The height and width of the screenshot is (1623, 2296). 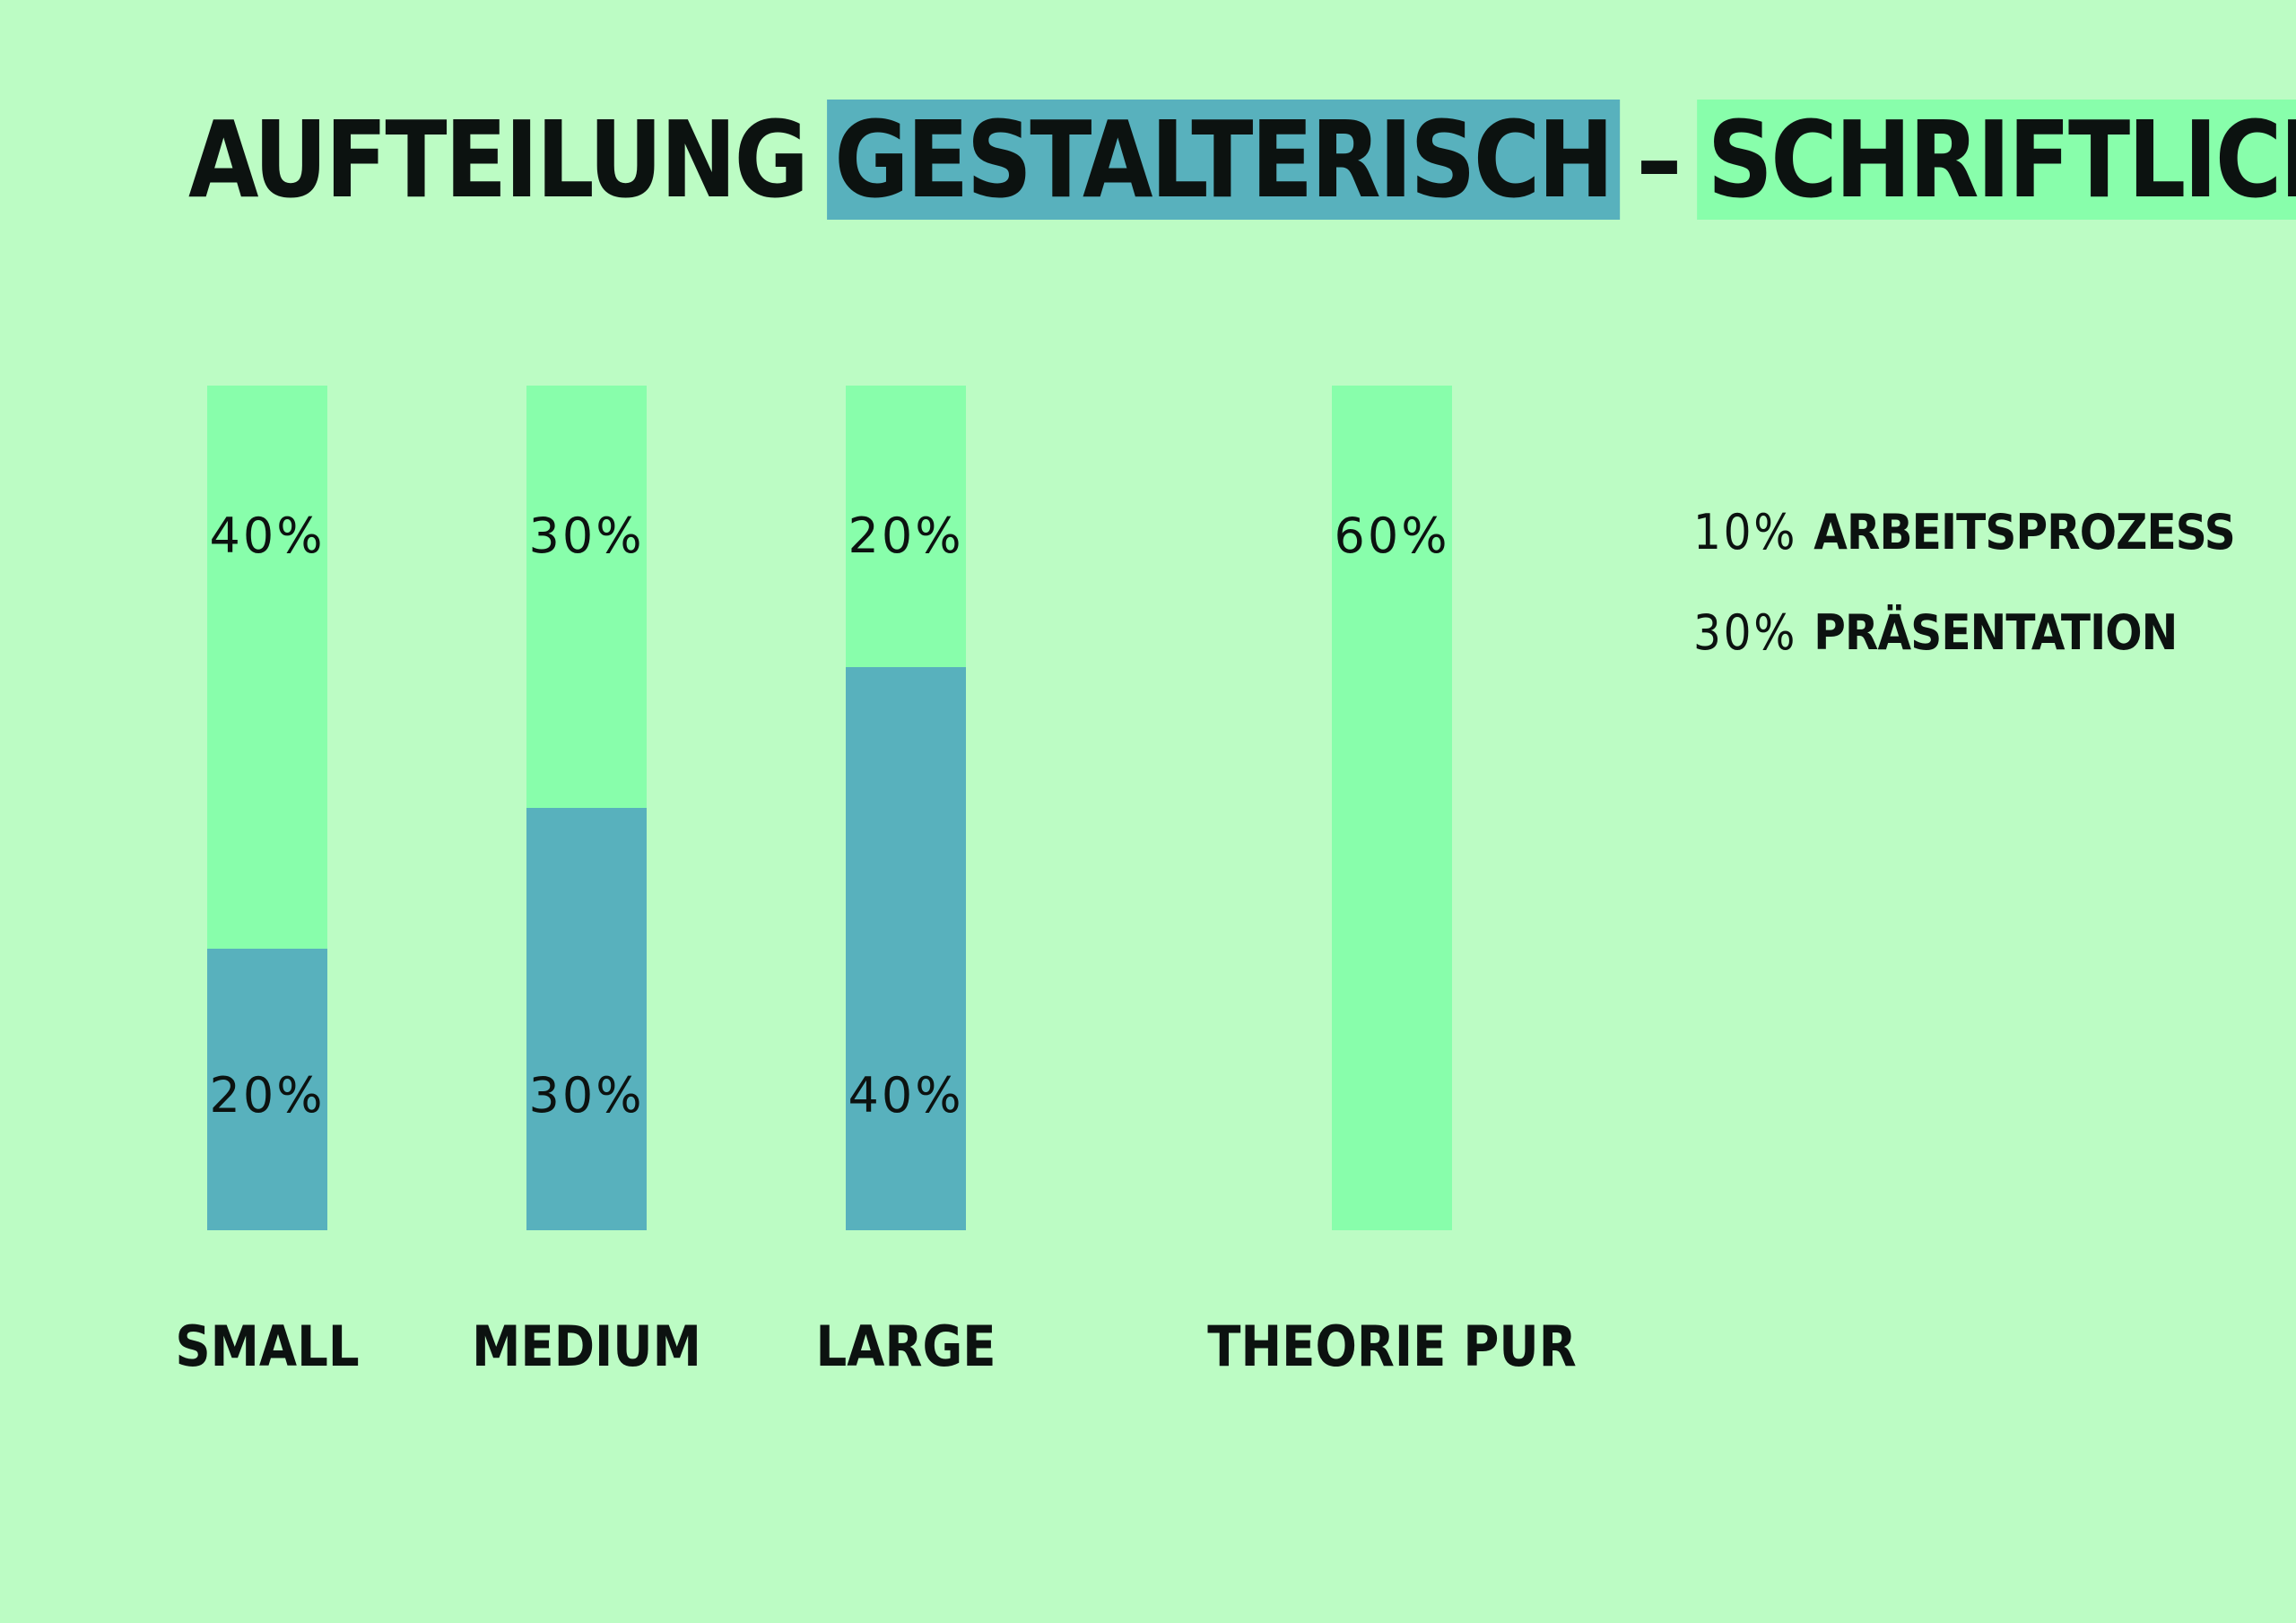 I want to click on note-text: PRÄSENTATION, so click(x=1995, y=632).